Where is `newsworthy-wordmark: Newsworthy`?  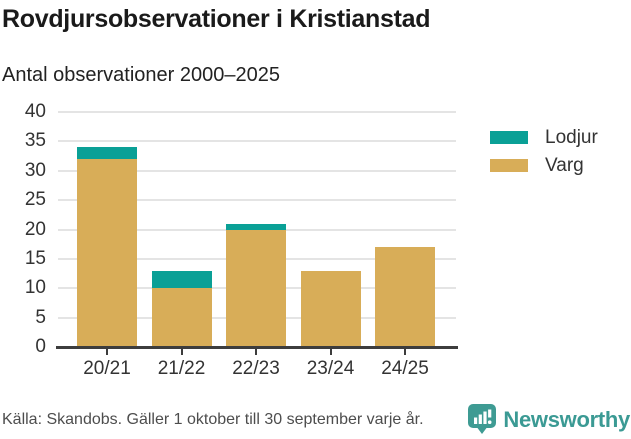
newsworthy-wordmark: Newsworthy is located at coordinates (566, 419).